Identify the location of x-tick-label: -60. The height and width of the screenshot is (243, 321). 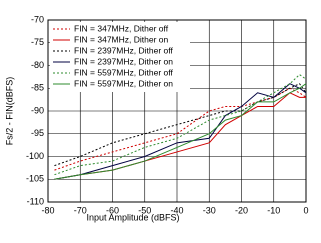
(112, 210).